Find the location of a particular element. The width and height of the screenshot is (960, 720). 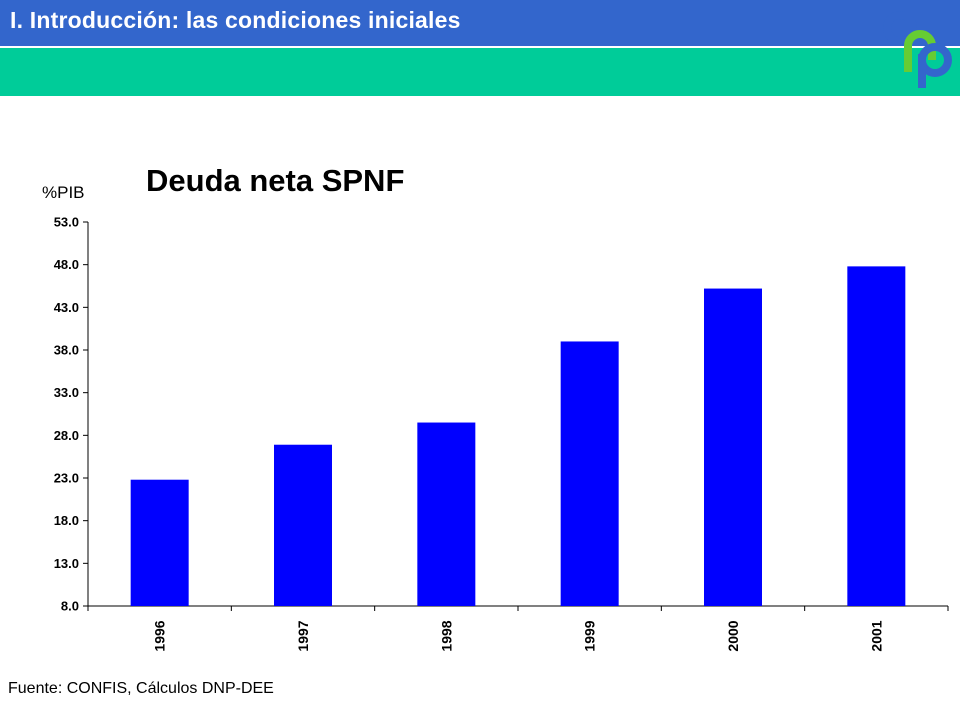

source-note: Fuente: CONFIS, Cálculos DNP-DEE is located at coordinates (141, 688).